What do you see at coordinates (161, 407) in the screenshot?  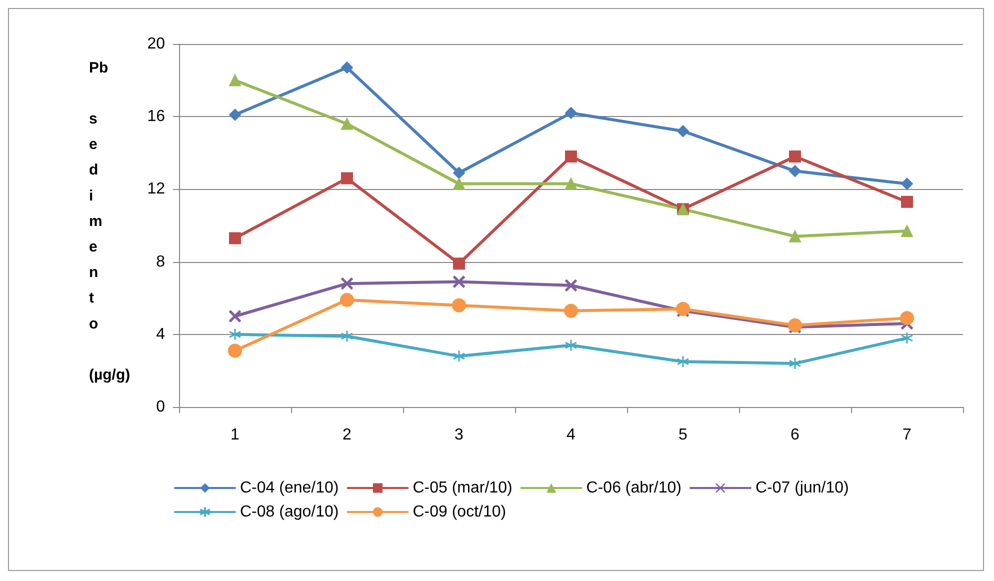 I see `y-tick-label: 0` at bounding box center [161, 407].